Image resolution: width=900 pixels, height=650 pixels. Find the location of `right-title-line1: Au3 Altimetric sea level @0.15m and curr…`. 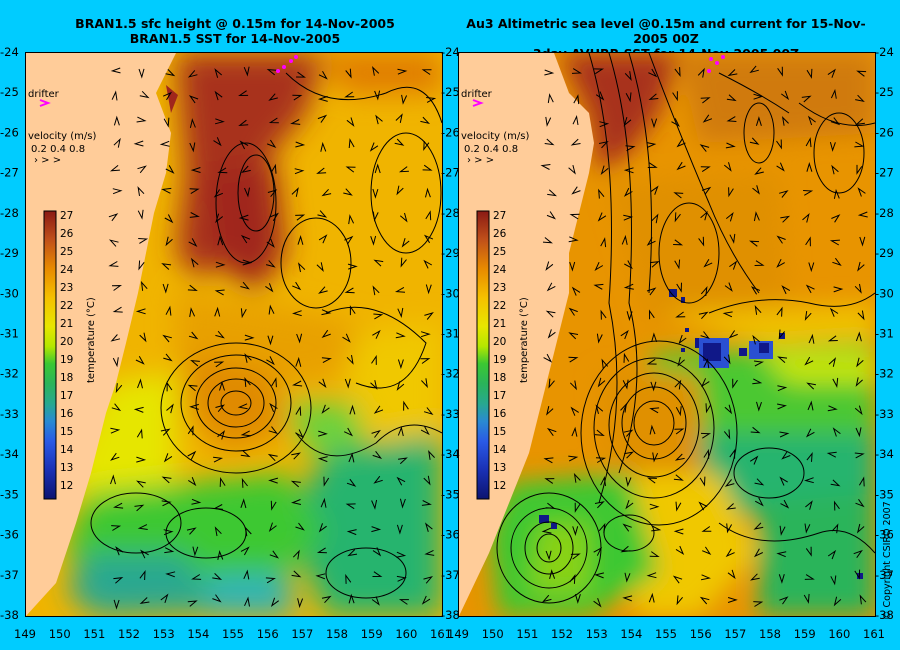

right-title-line1: Au3 Altimetric sea level @0.15m and curr… is located at coordinates (666, 31).